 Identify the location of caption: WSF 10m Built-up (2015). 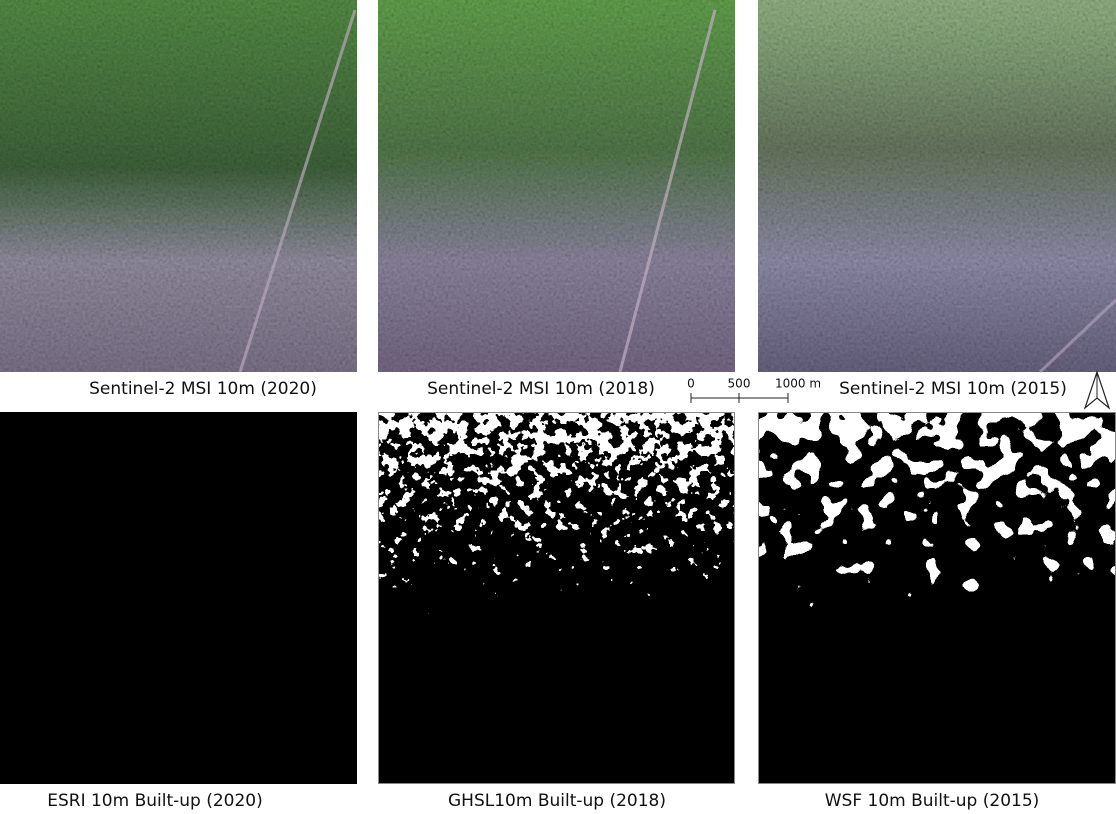
(932, 801).